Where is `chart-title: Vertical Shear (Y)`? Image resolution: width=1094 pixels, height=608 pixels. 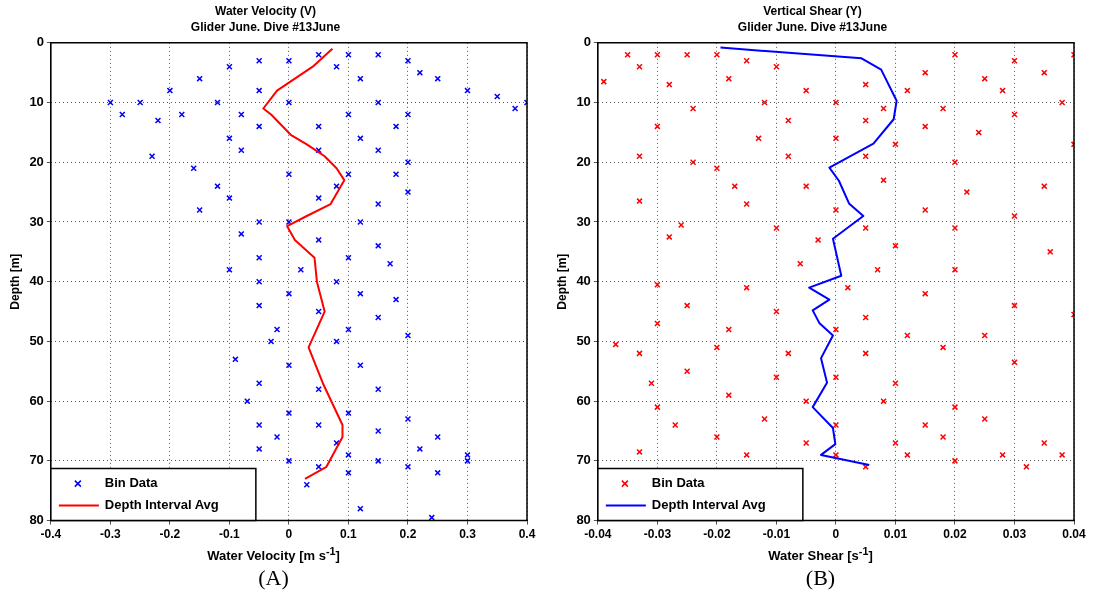
chart-title: Vertical Shear (Y) is located at coordinates (812, 10).